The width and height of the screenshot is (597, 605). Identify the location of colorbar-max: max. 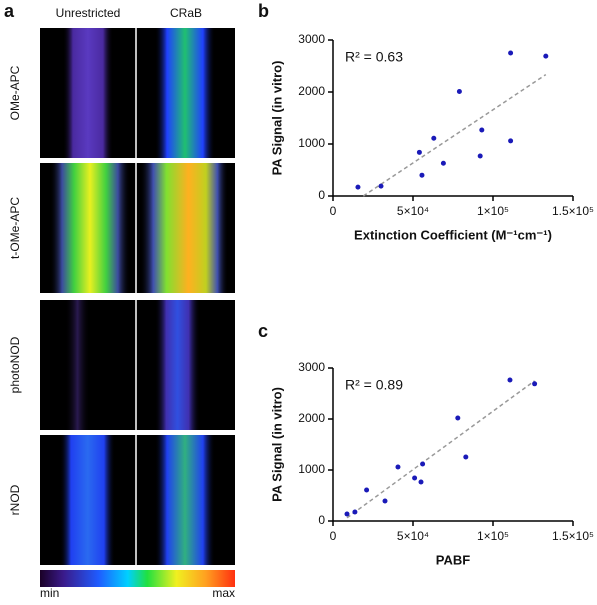
(223, 593).